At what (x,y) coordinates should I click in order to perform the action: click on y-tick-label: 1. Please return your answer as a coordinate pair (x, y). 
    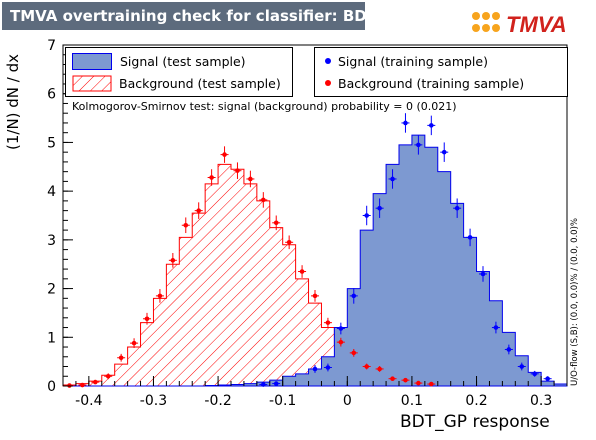
    Looking at the image, I should click on (51, 338).